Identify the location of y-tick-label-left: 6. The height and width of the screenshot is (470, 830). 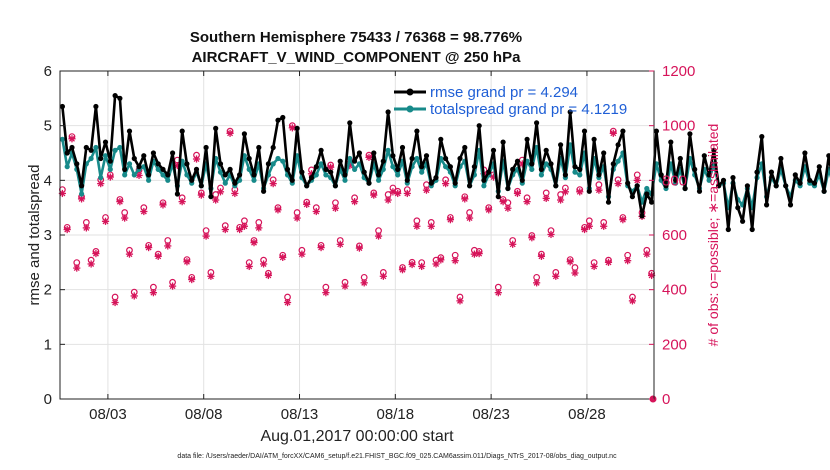
(48, 71).